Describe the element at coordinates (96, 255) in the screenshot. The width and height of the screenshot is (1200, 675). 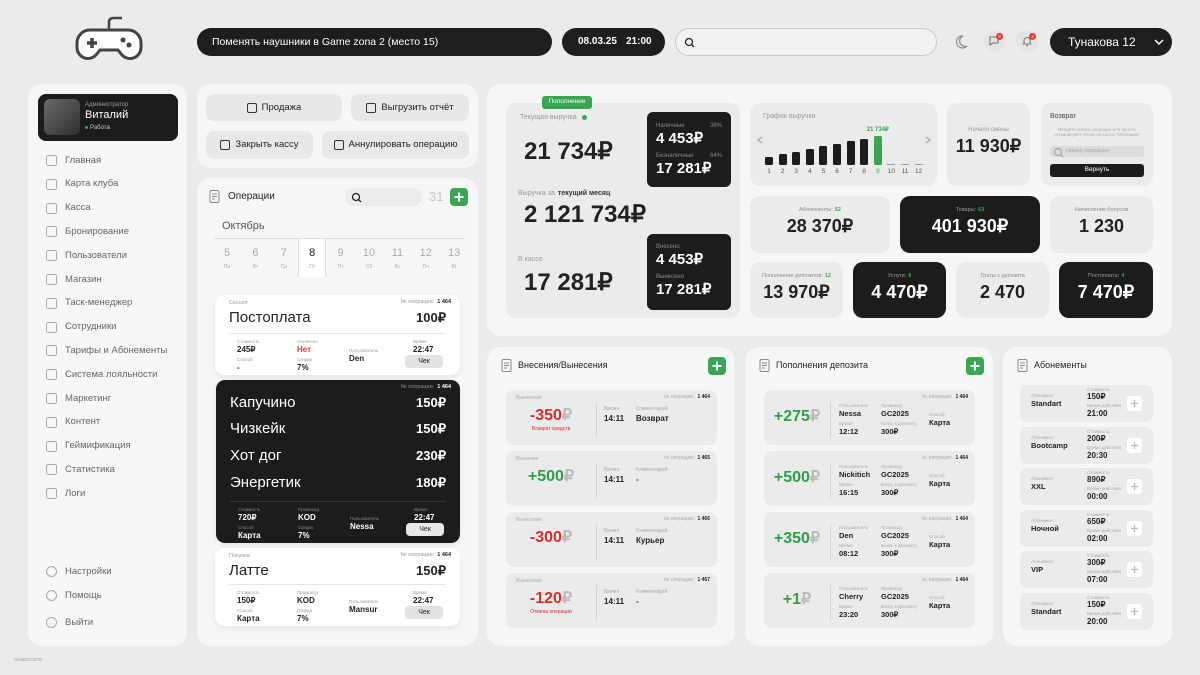
I see `nav-item: Пользователи` at that location.